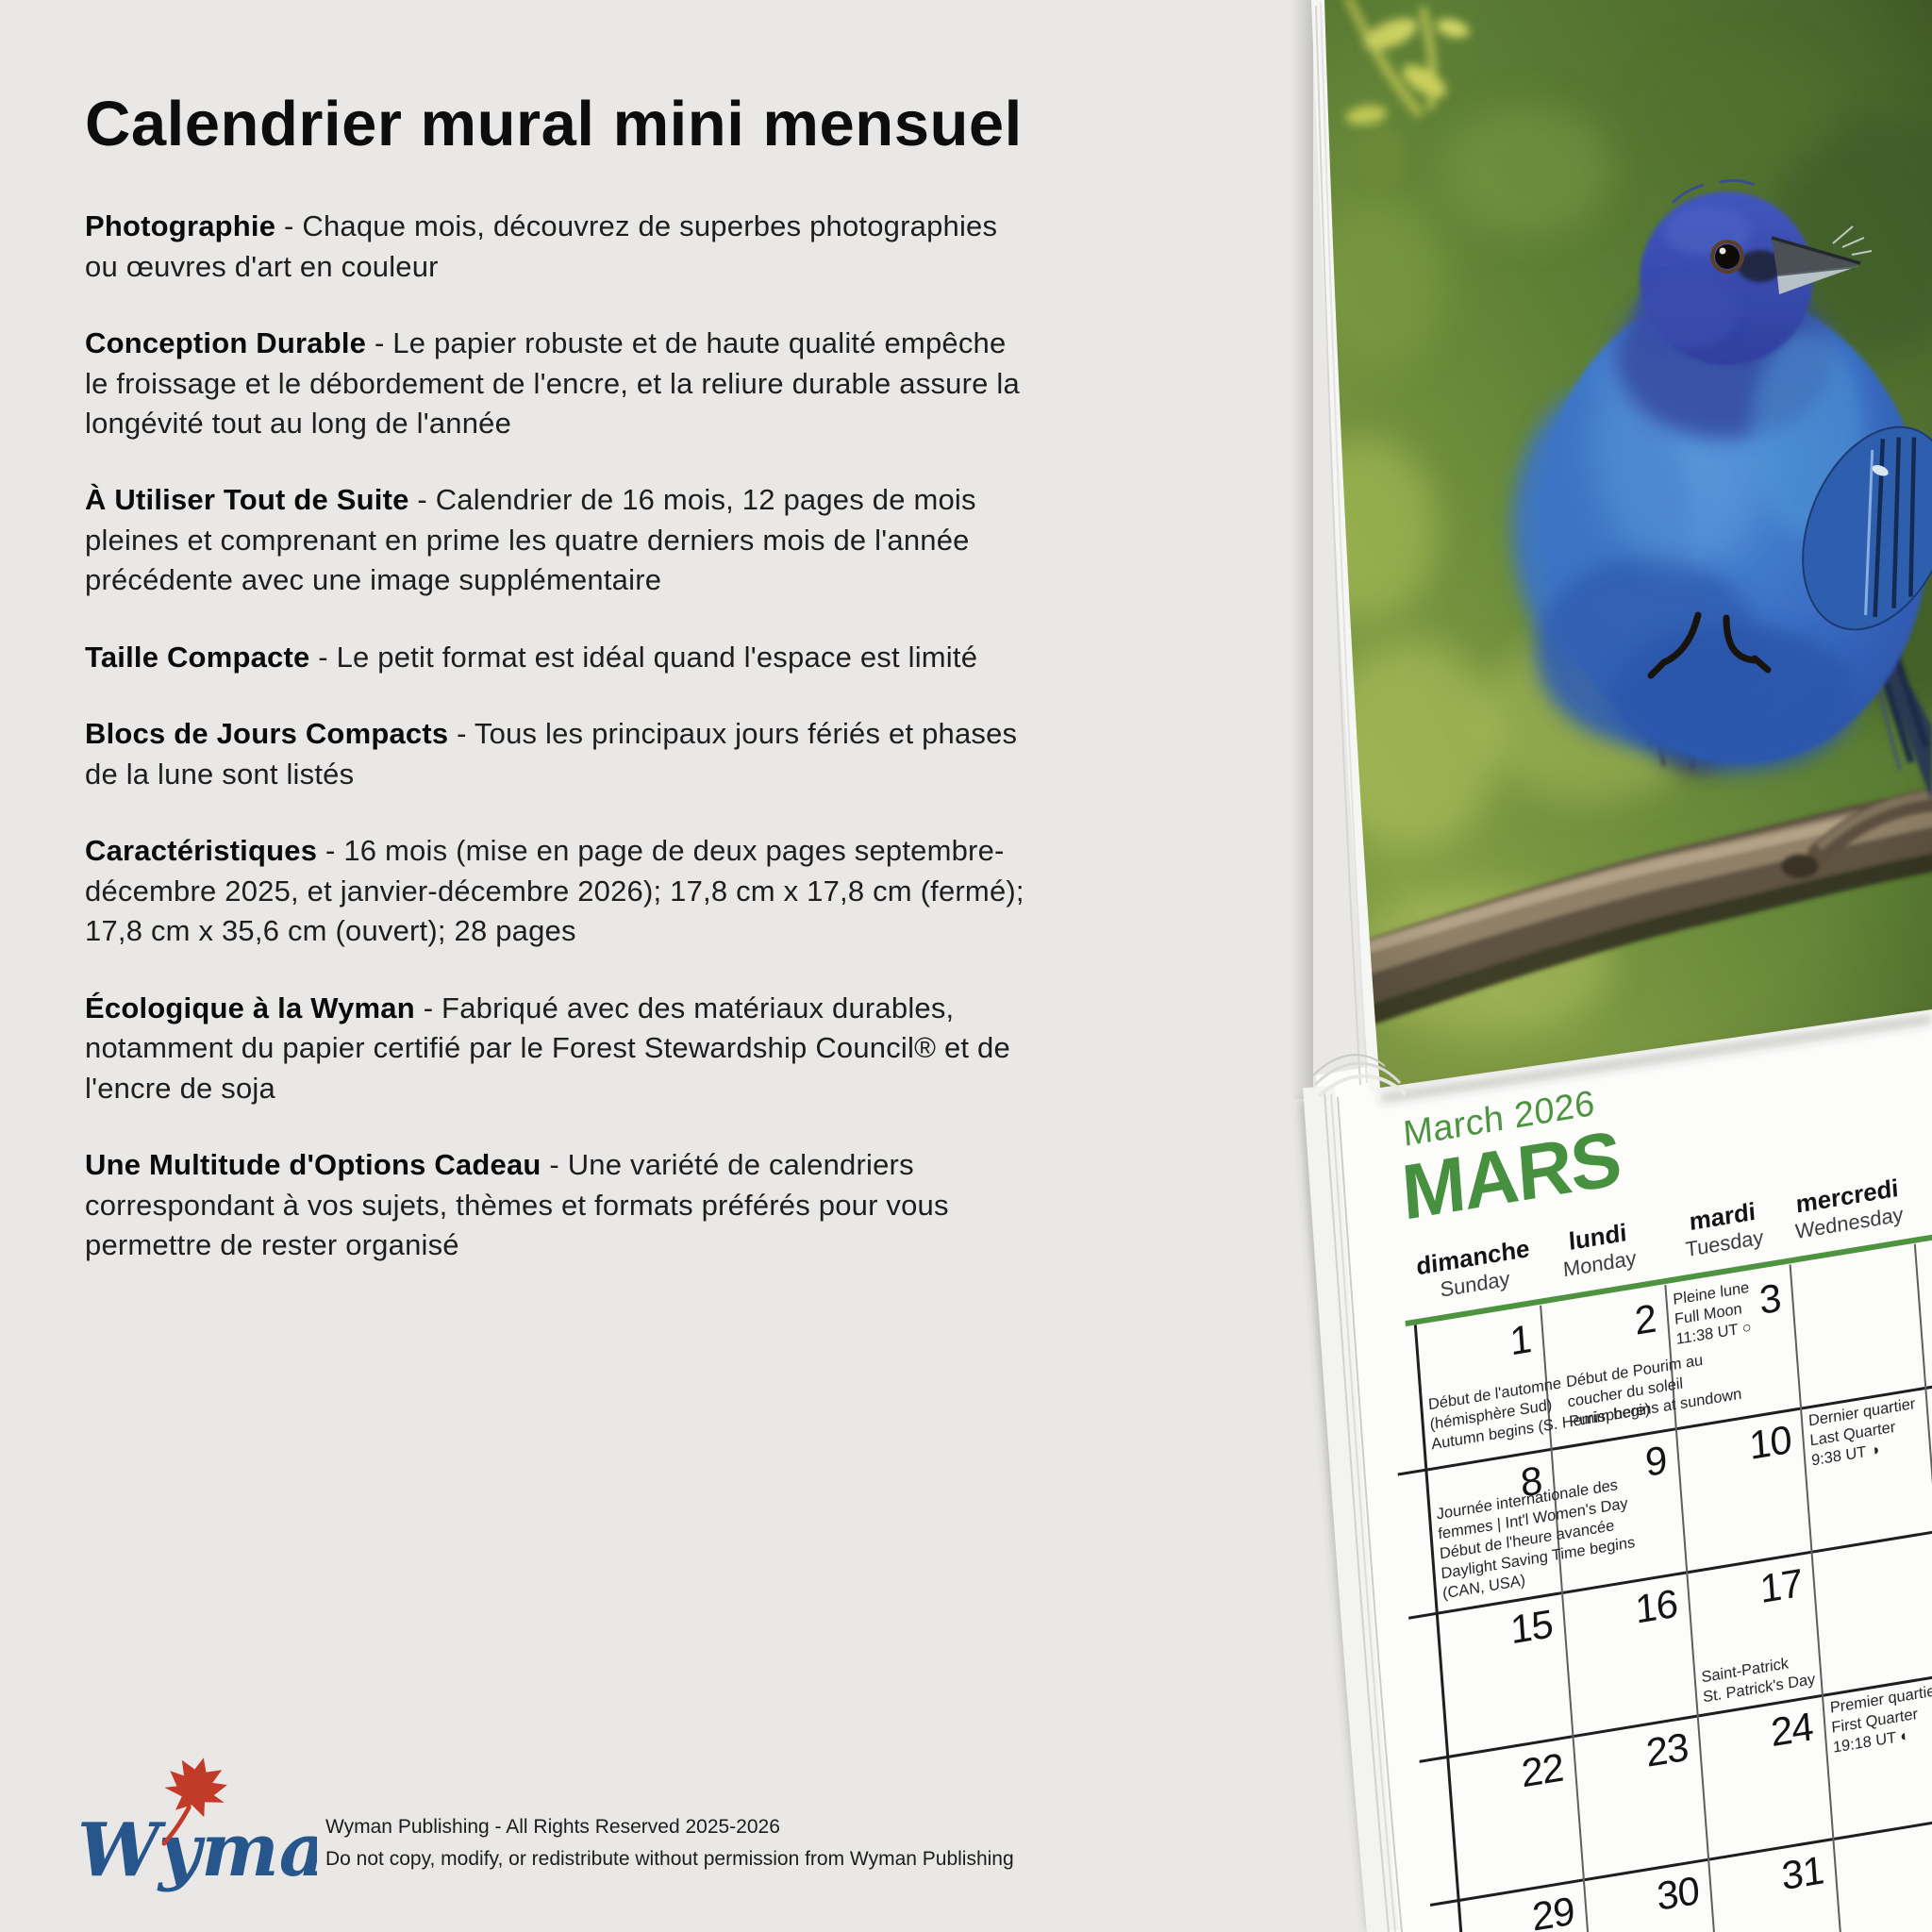 This screenshot has height=1932, width=1932. I want to click on wyman-logo: Wyman, so click(199, 1825).